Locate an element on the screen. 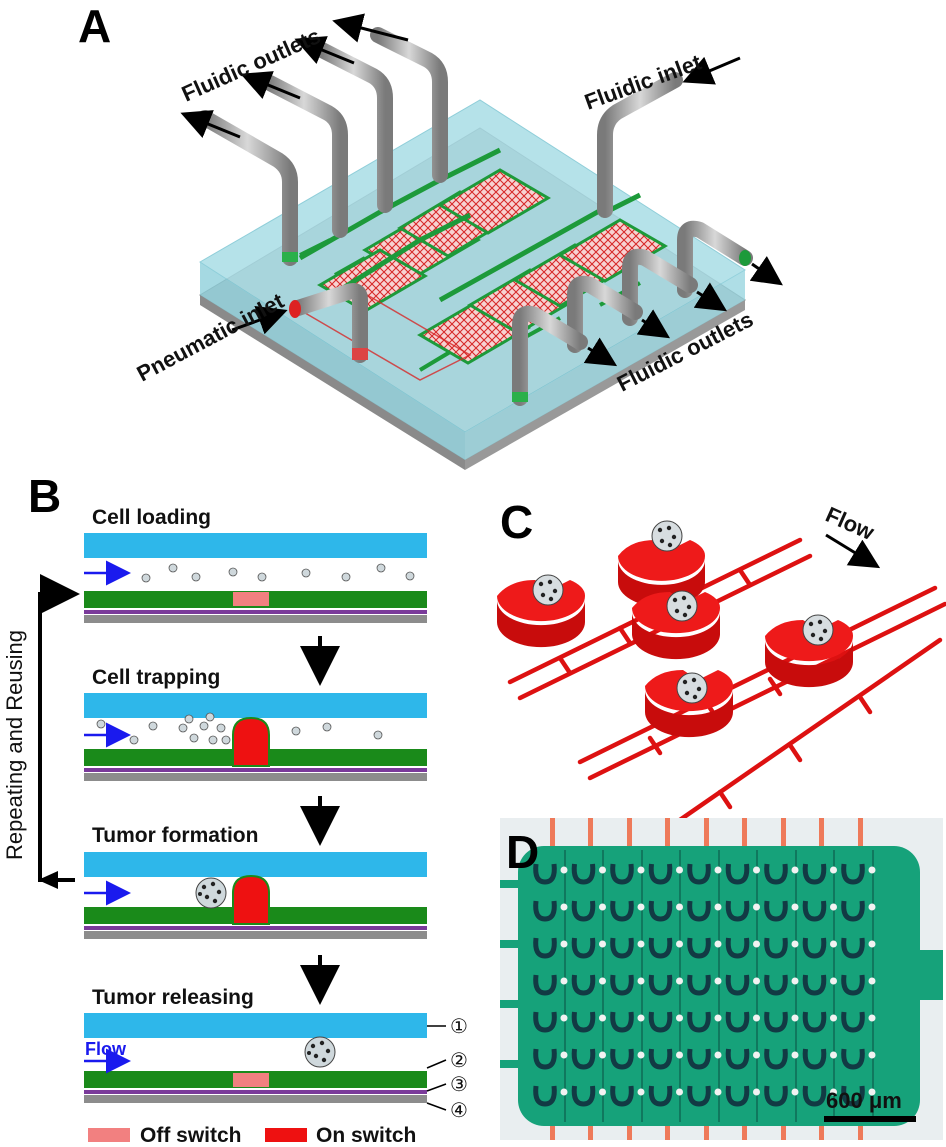 Image resolution: width=946 pixels, height=1147 pixels. step-tumor-formation: Tumor formation is located at coordinates (255, 881).